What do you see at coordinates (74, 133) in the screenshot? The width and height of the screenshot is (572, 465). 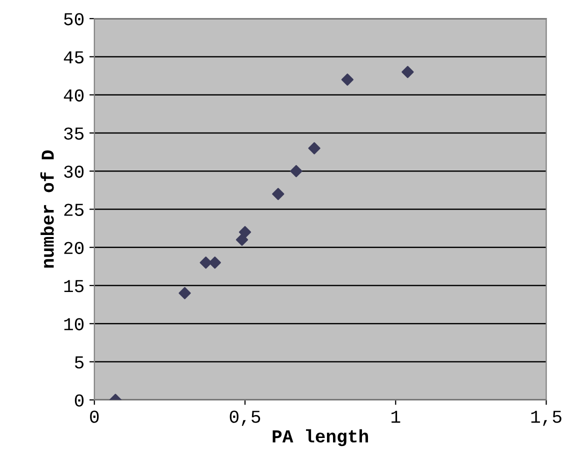 I see `y-tick-label: 35` at bounding box center [74, 133].